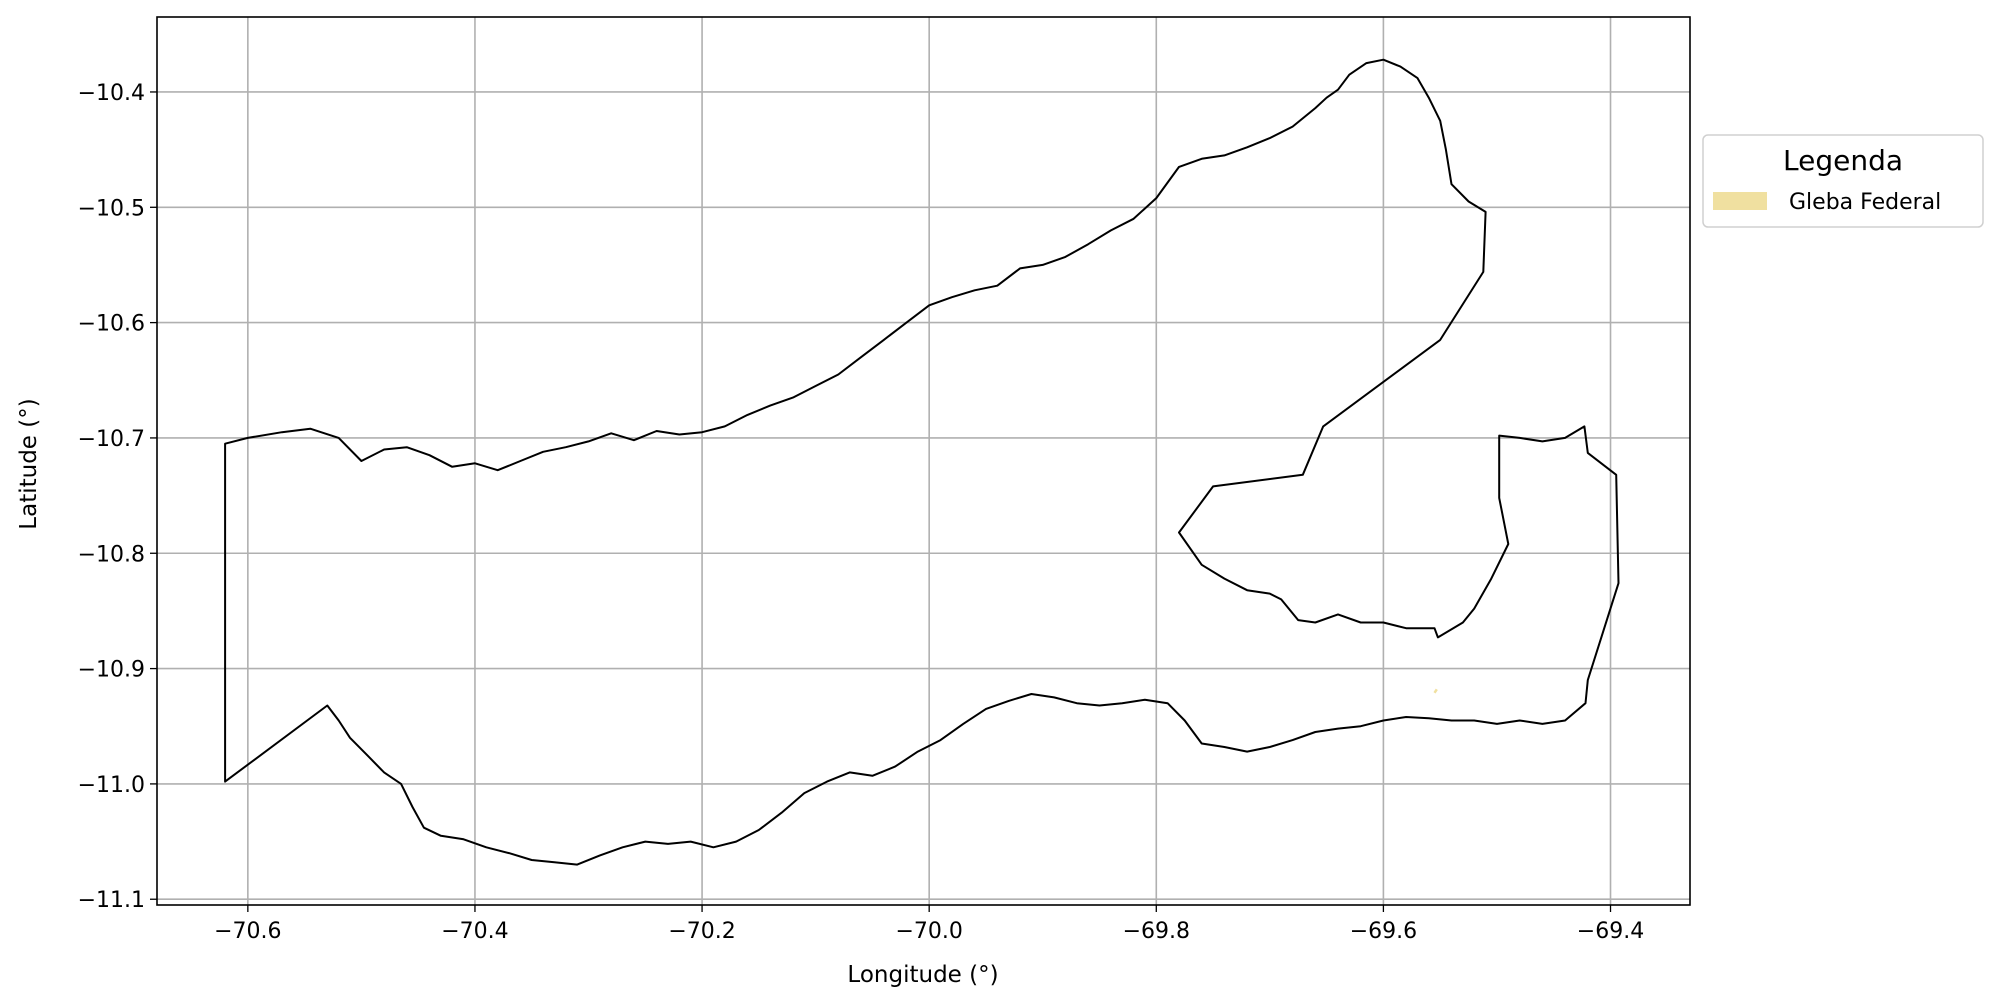 This screenshot has width=2001, height=1006. Describe the element at coordinates (111, 785) in the screenshot. I see `y-tick-label: −11.0` at that location.